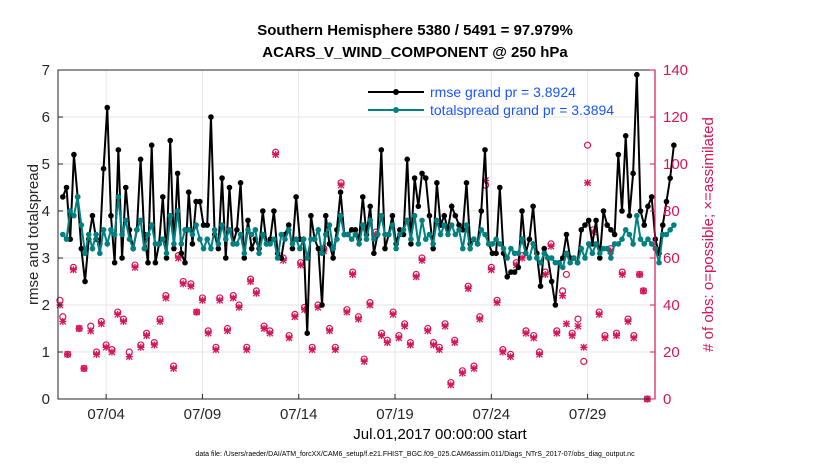 The image size is (830, 470). What do you see at coordinates (346, 408) in the screenshot?
I see `x-axis: 07/04 07/09 07/14 07/19 07/24 07/29` at bounding box center [346, 408].